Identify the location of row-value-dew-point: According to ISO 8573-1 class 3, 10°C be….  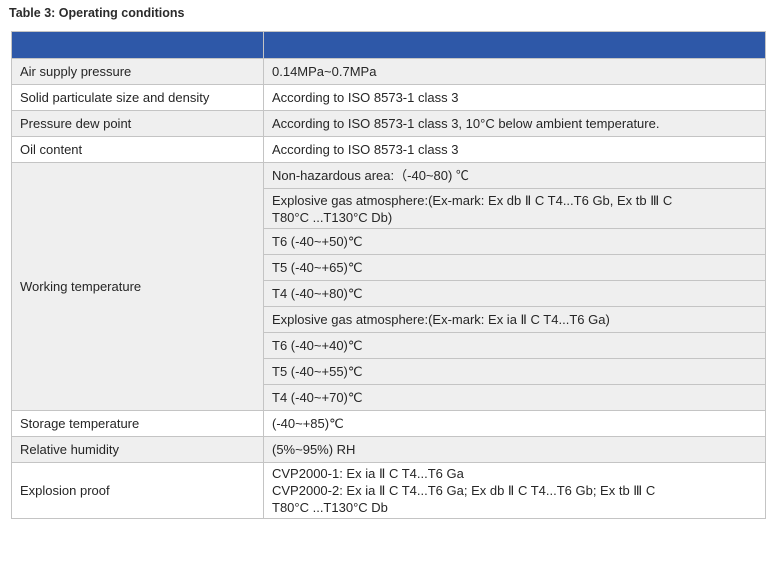
(514, 123).